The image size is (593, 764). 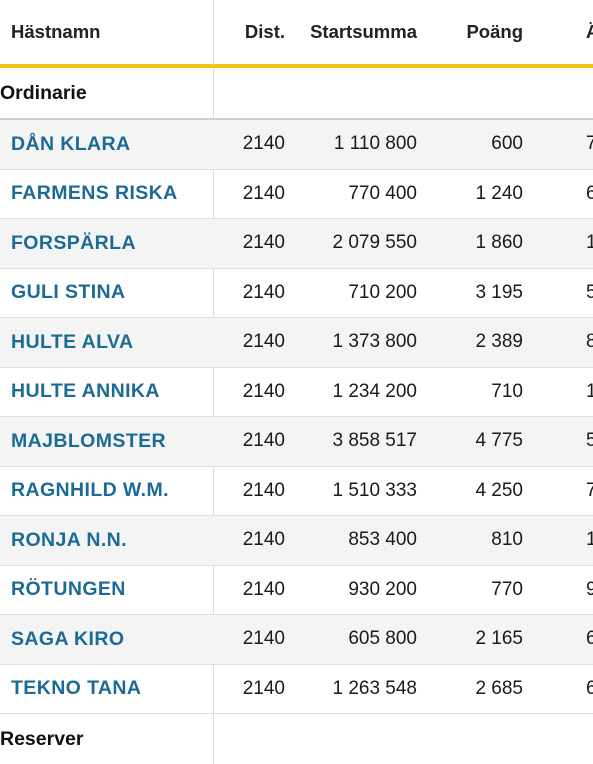 I want to click on poang-cell: 600, so click(x=507, y=144).